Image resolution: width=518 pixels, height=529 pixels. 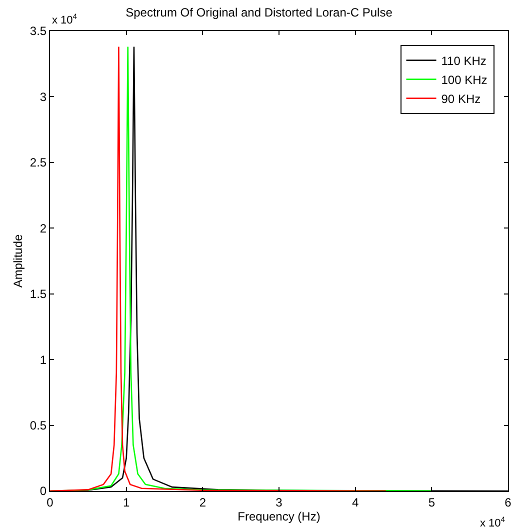 What do you see at coordinates (279, 516) in the screenshot?
I see `x-axis-title: Frequency (Hz)` at bounding box center [279, 516].